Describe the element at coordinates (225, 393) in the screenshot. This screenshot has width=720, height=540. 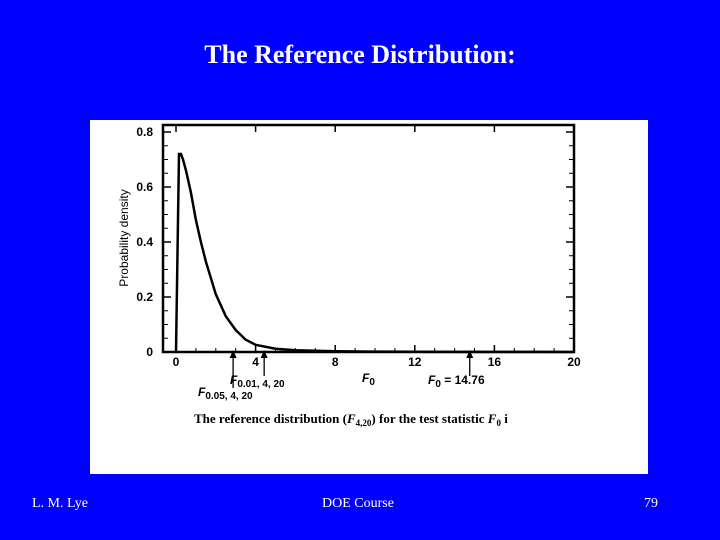
I see `annotation-label: F0.05, 4, 20` at that location.